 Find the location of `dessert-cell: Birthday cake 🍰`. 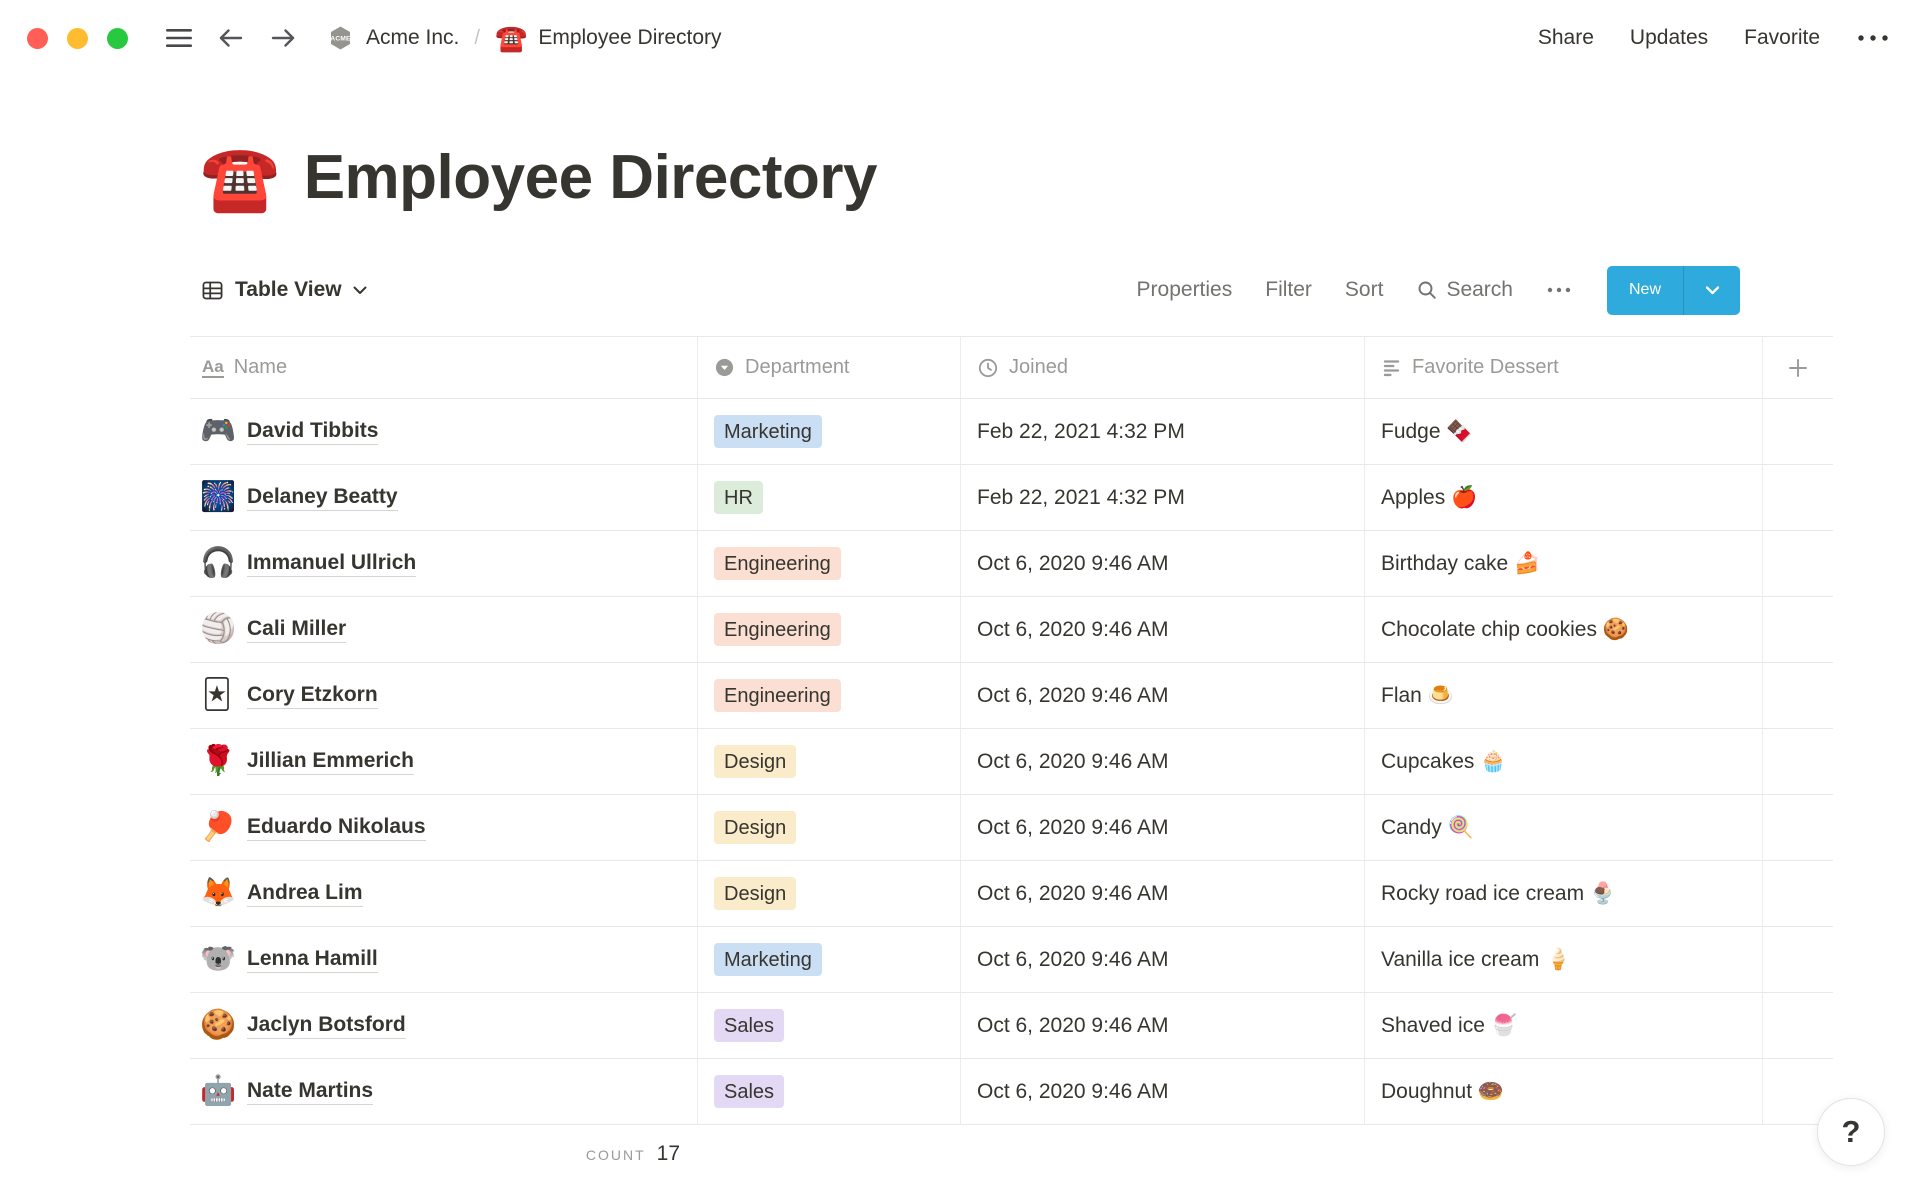

dessert-cell: Birthday cake 🍰 is located at coordinates (1564, 563).